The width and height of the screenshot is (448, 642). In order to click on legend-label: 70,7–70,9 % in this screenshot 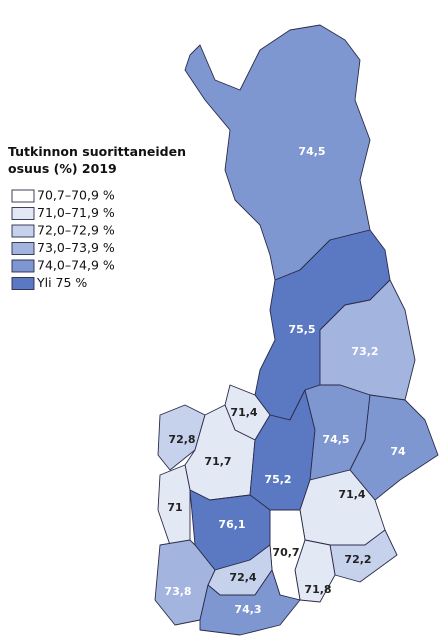, I will do `click(76, 195)`.